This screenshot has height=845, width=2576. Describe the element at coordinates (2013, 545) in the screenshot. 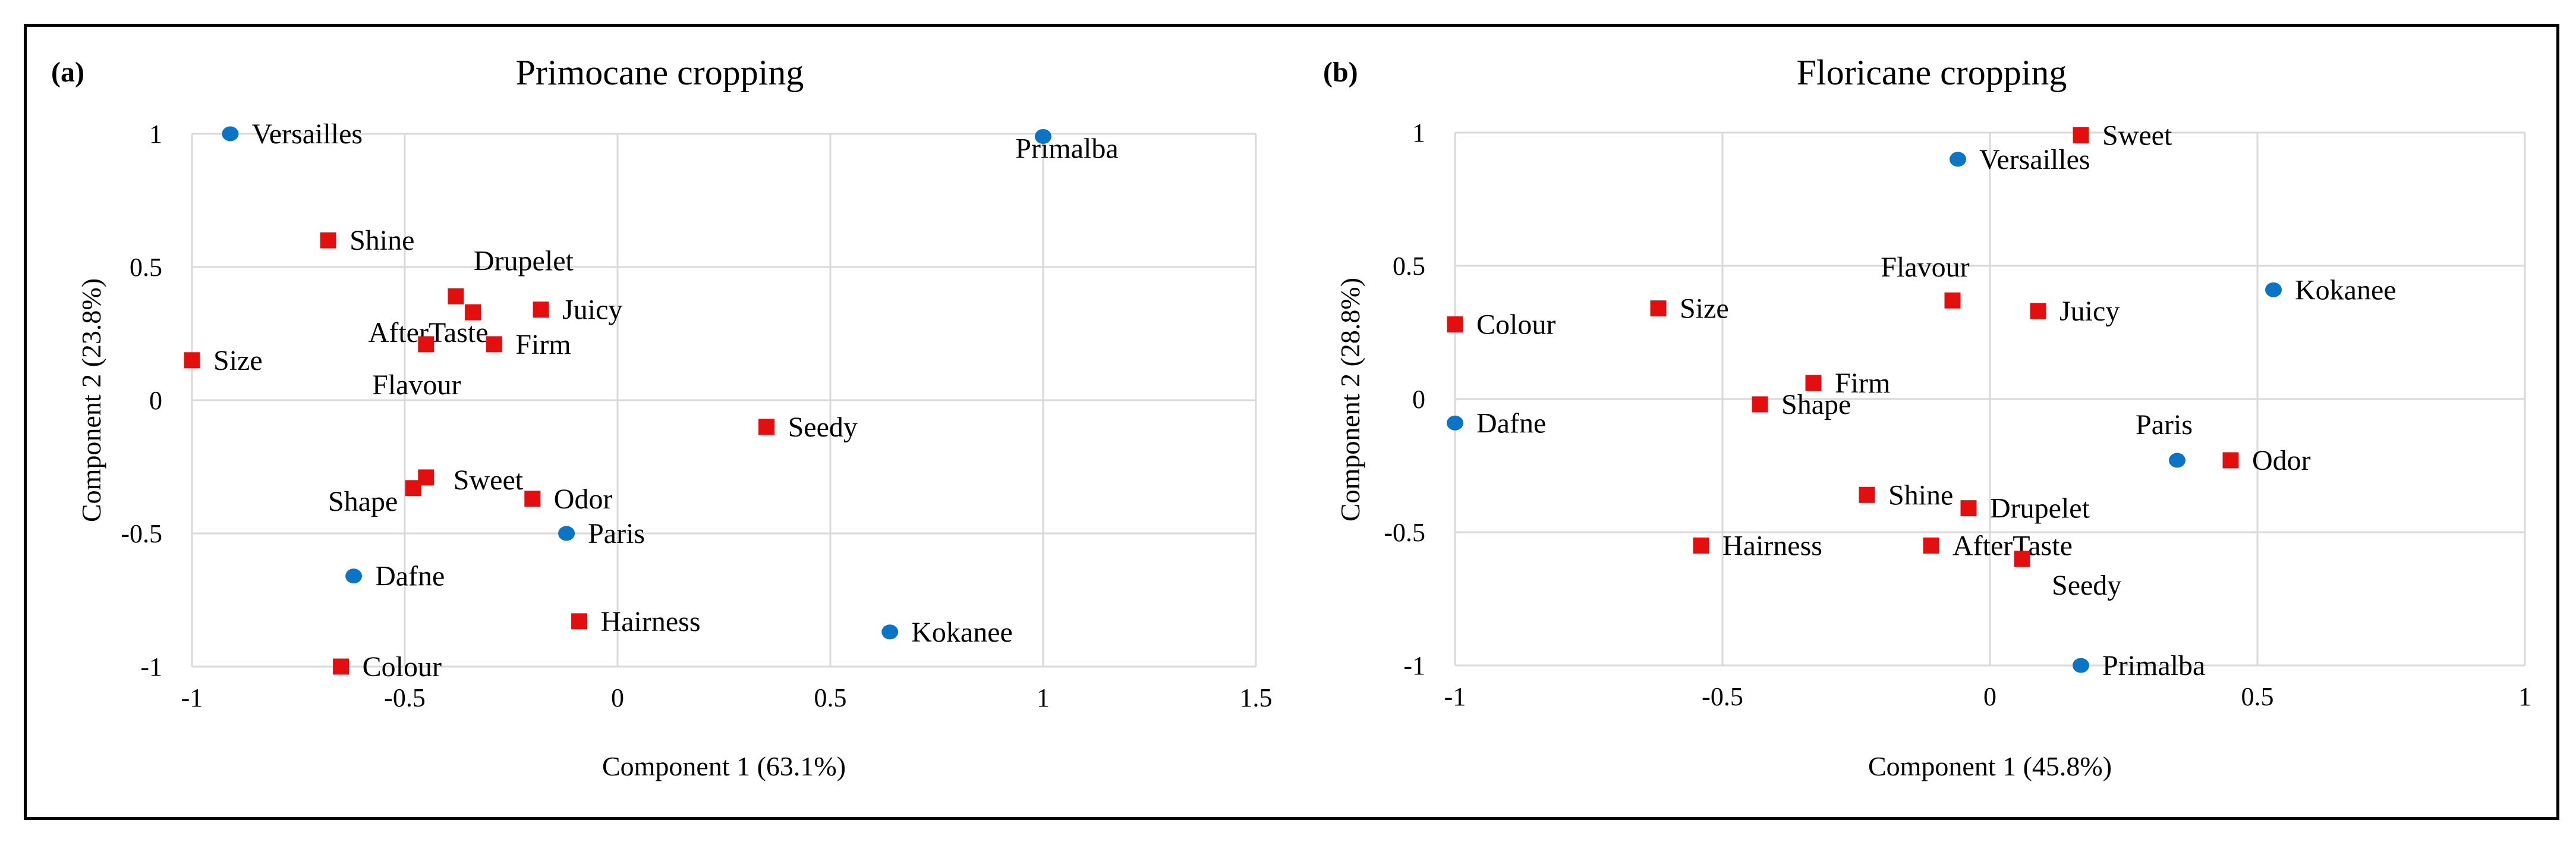

I see `point-label-aftertaste: AfterTaste` at that location.